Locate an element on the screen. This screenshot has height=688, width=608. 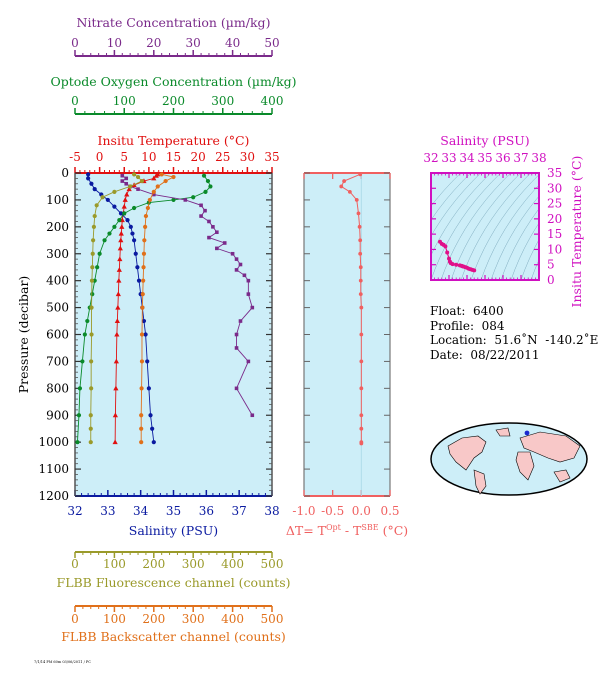
nitrate-axis-title: Nitrate Concentration (µm/kg) is located at coordinates (174, 22).